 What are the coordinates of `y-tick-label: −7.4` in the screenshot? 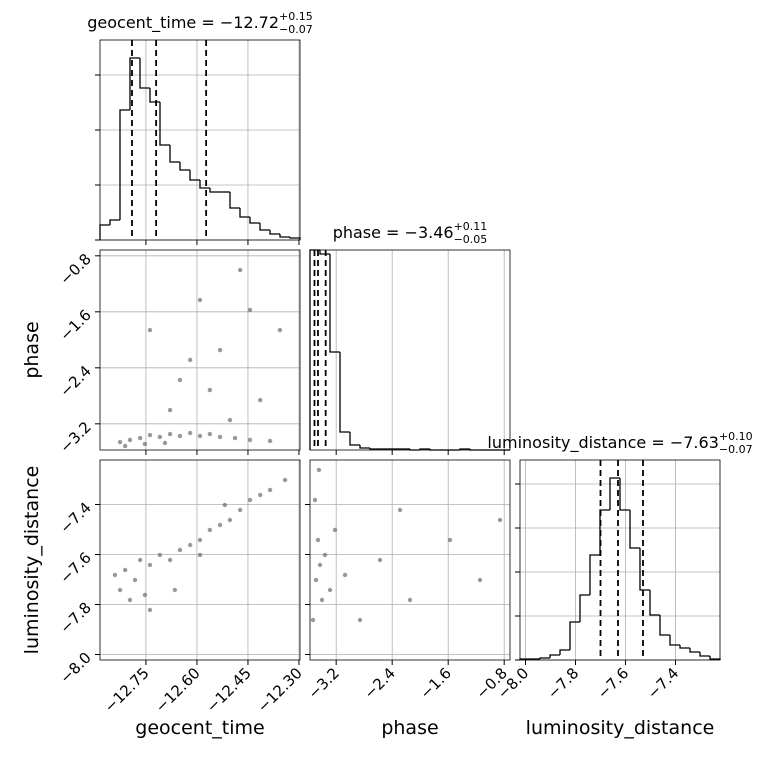 It's located at (75, 518).